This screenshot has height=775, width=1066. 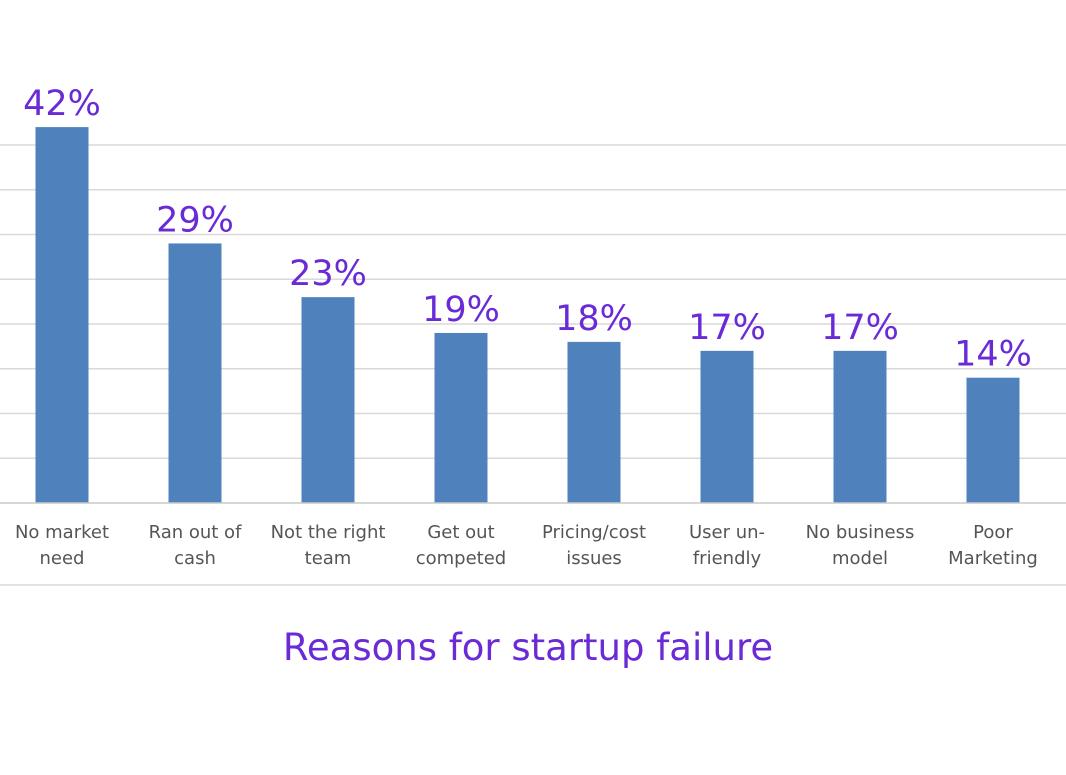 What do you see at coordinates (860, 532) in the screenshot?
I see `x-tick-label-line: No business` at bounding box center [860, 532].